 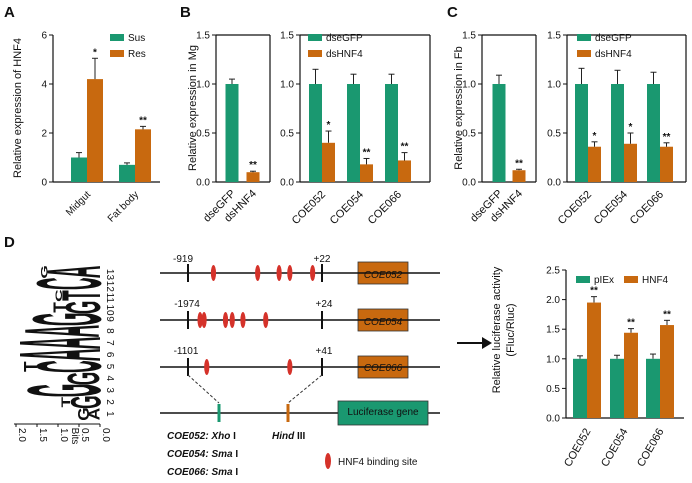 I want to click on chart-d-yticks: 0.0 0.5 1.0 1.5 2.0 2.5, so click(x=553, y=345).